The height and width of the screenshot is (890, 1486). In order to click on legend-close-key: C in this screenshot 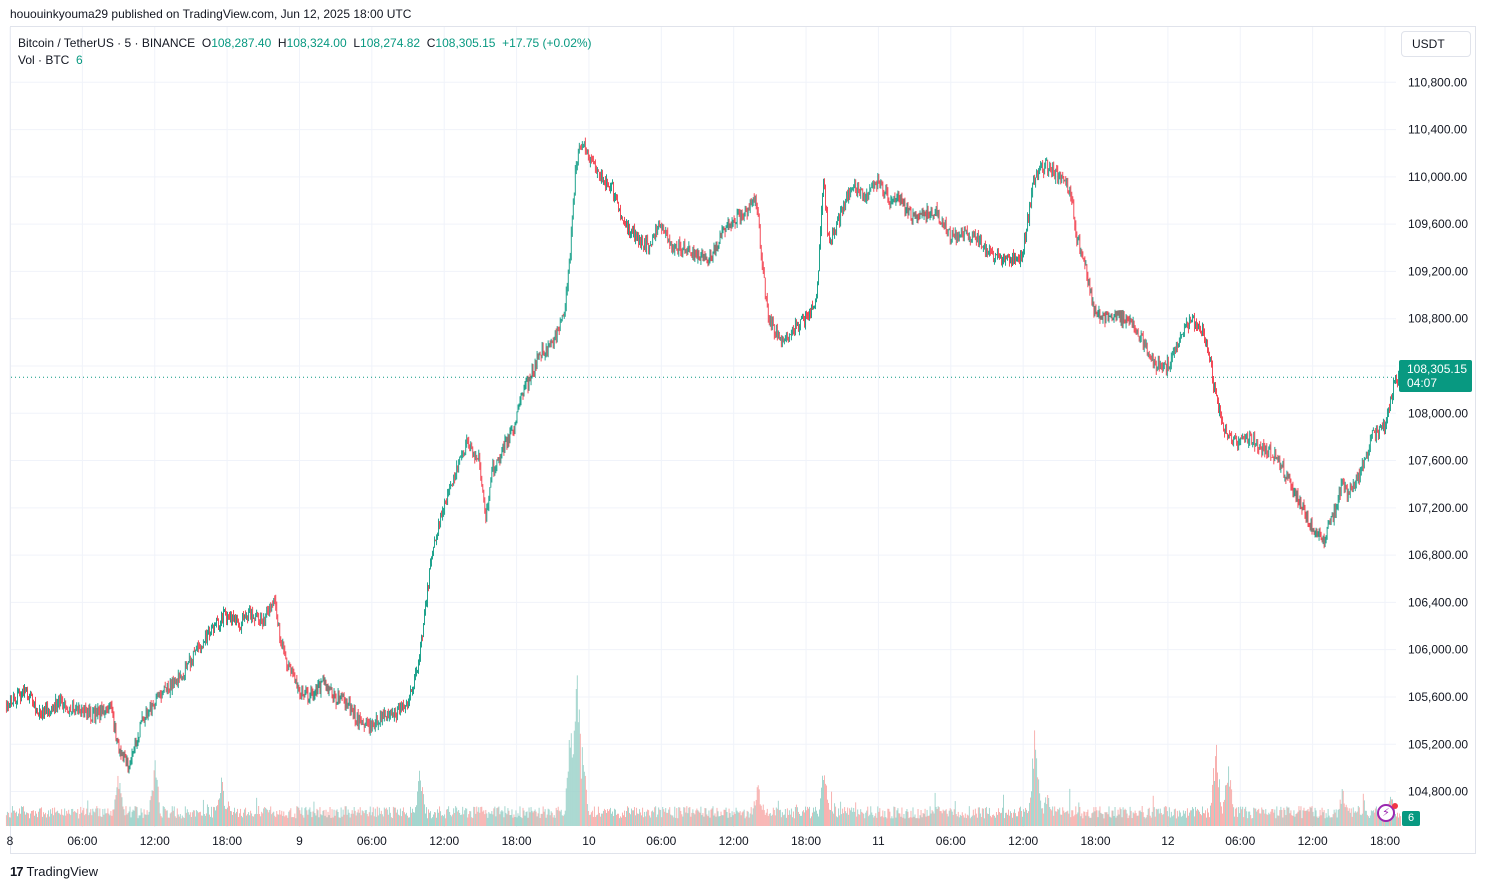, I will do `click(431, 43)`.